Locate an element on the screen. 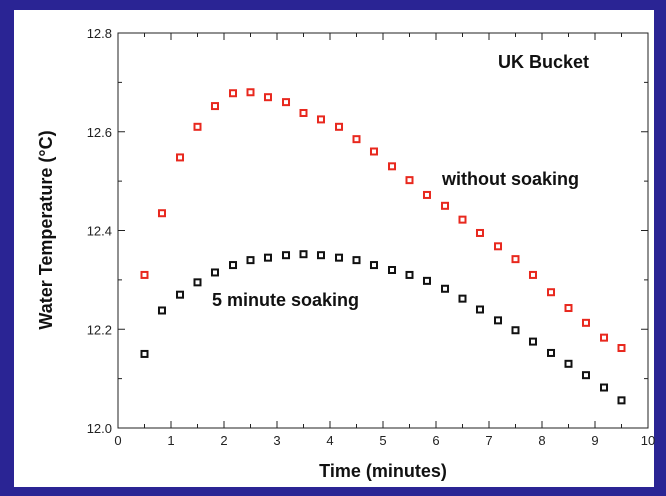 This screenshot has height=496, width=666. y-axis-title: Water Temperature (°C) is located at coordinates (46, 229).